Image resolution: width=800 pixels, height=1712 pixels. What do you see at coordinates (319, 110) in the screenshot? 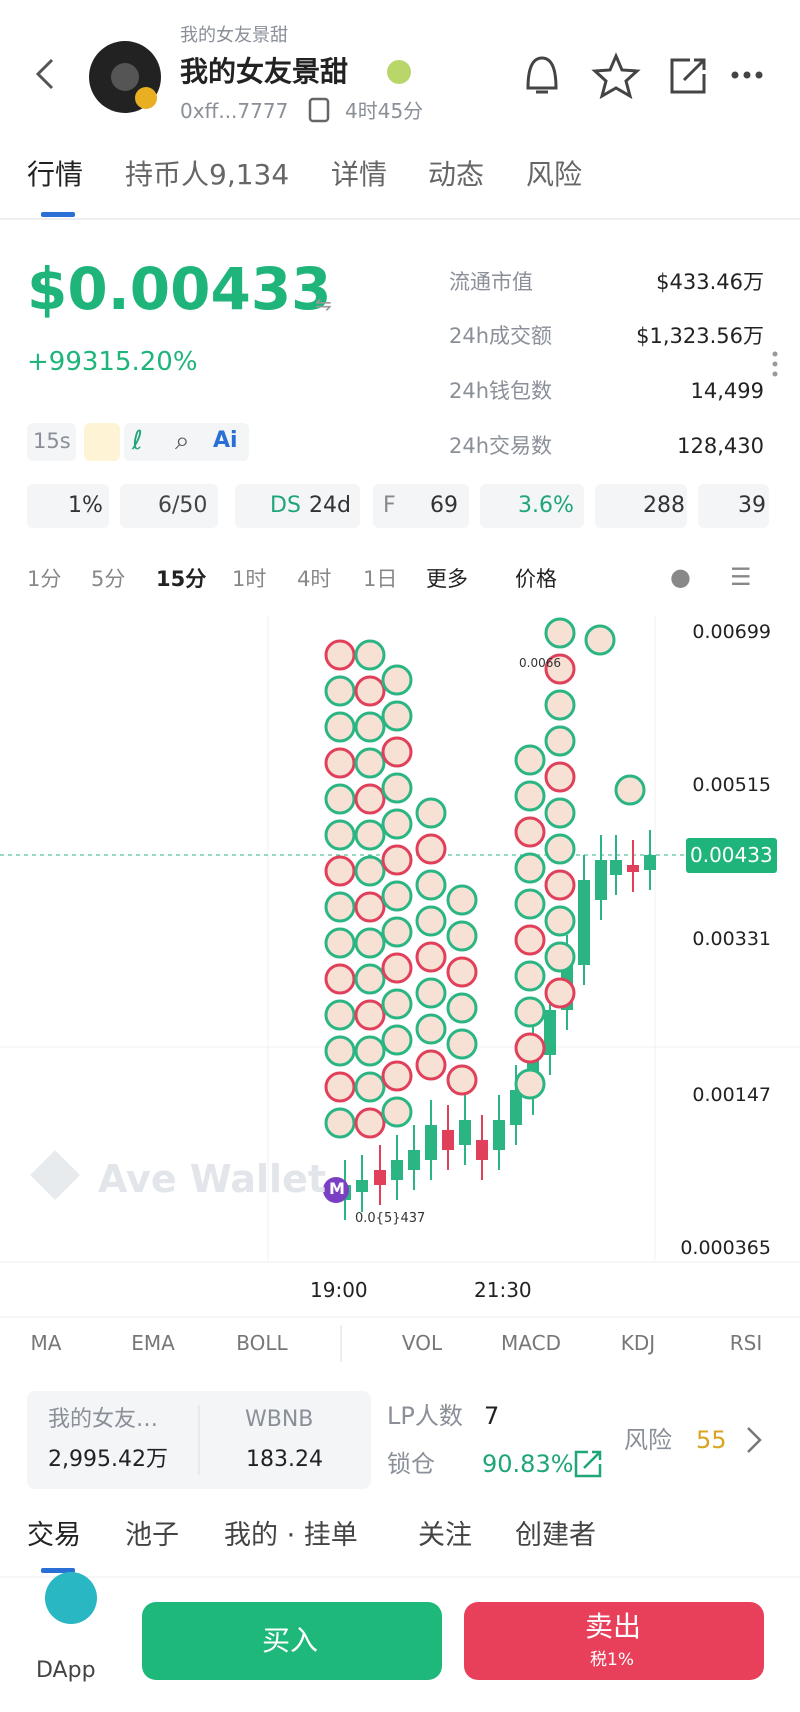
I see `copy-icon` at bounding box center [319, 110].